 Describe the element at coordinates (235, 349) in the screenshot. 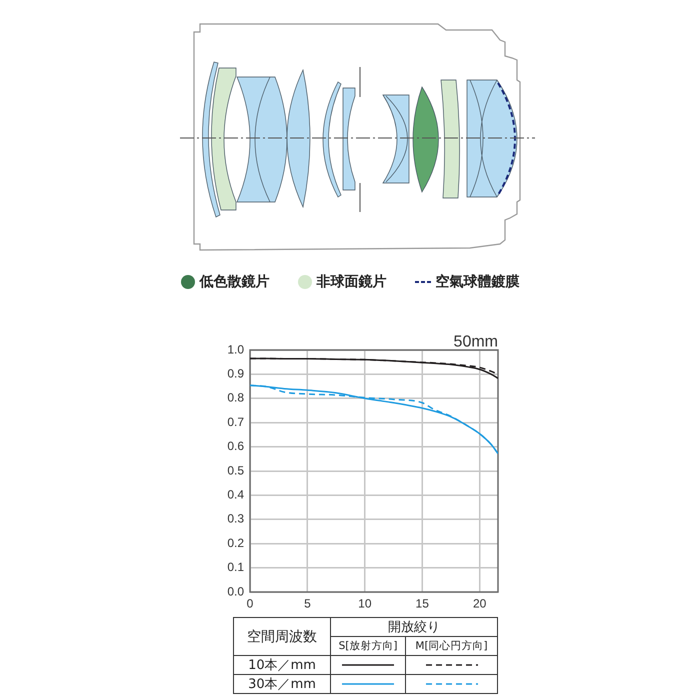

I see `y-tick-label: 1.0` at that location.